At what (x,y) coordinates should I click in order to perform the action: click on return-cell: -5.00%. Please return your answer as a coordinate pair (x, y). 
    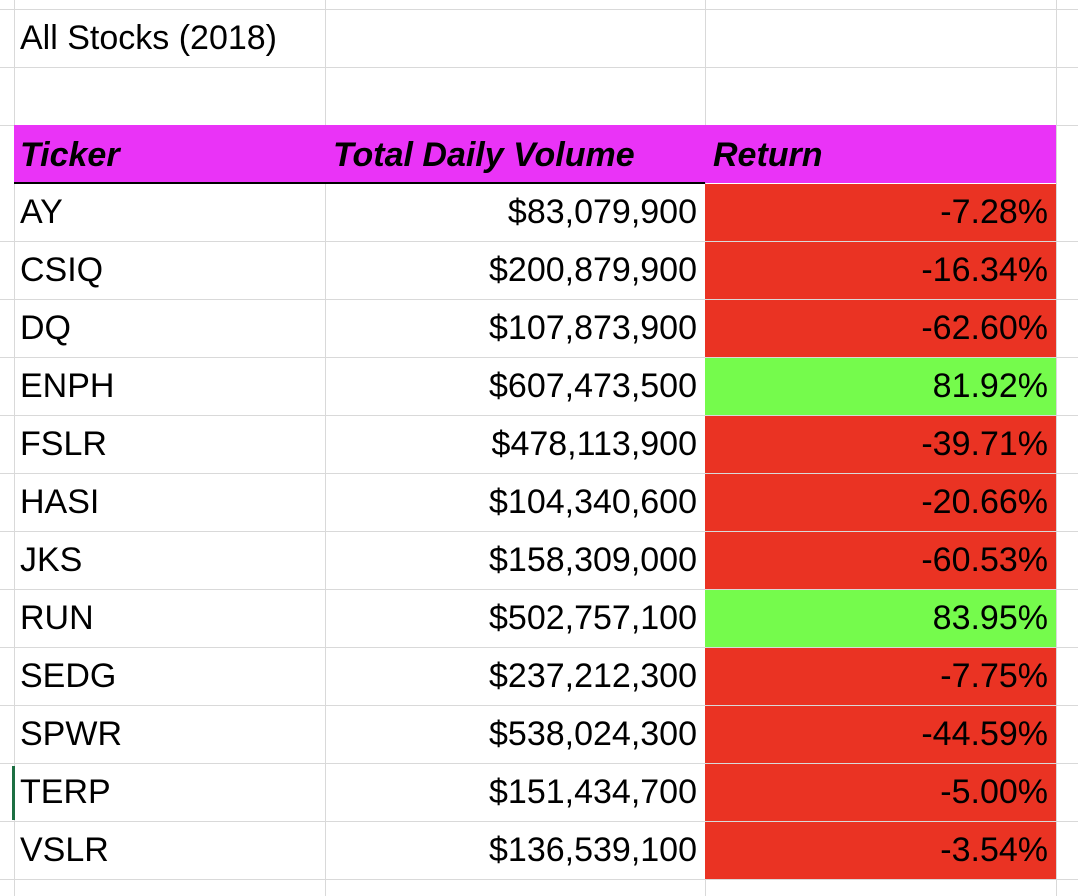
    Looking at the image, I should click on (994, 792).